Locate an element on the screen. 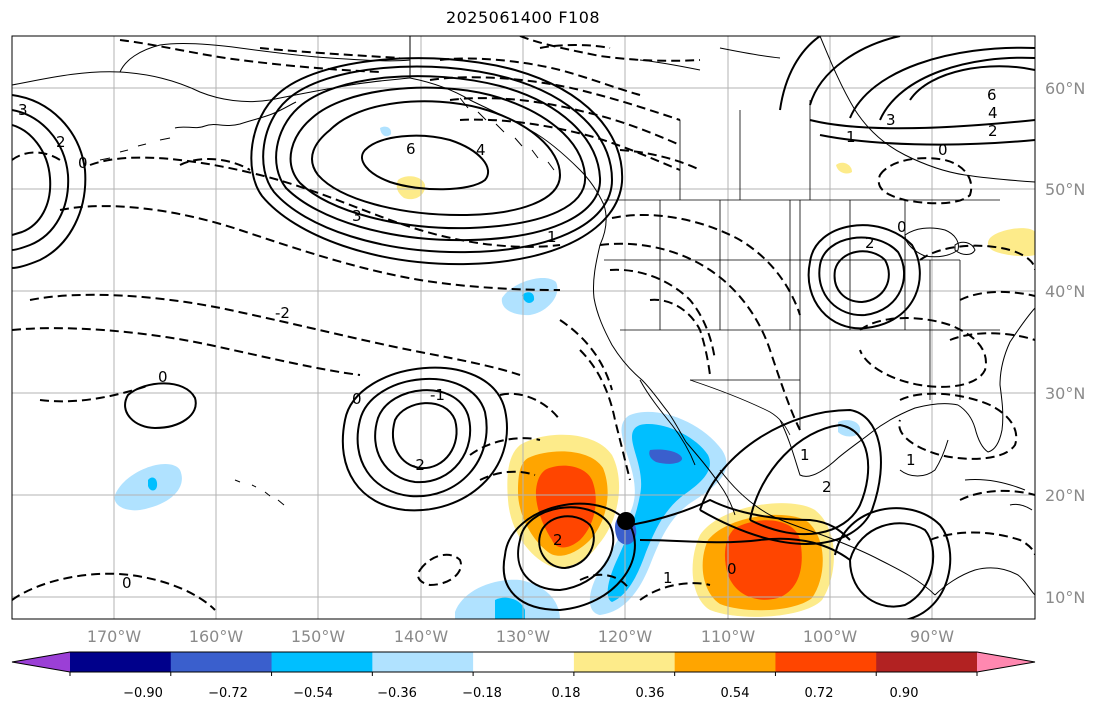 The height and width of the screenshot is (712, 1105). colorbar-tick-label: −0.90 is located at coordinates (143, 693).